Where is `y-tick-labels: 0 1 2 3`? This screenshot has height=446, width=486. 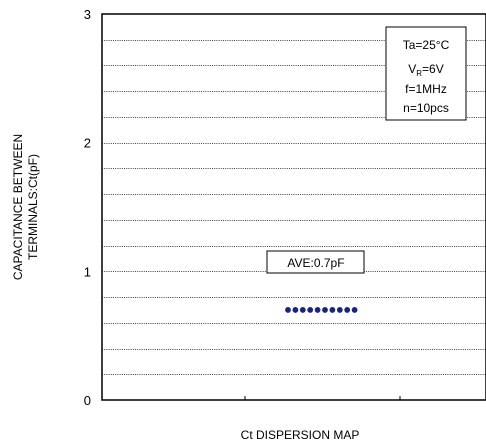 y-tick-labels: 0 1 2 3 is located at coordinates (87, 207).